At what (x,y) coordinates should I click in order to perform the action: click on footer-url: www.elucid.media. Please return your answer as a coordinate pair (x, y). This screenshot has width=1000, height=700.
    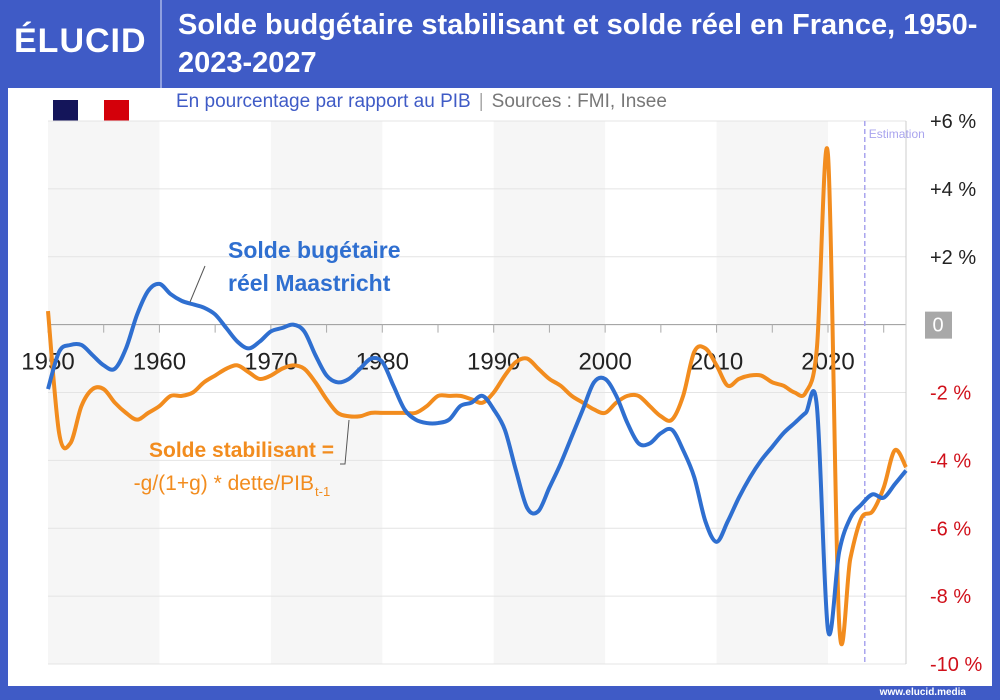
    Looking at the image, I should click on (922, 692).